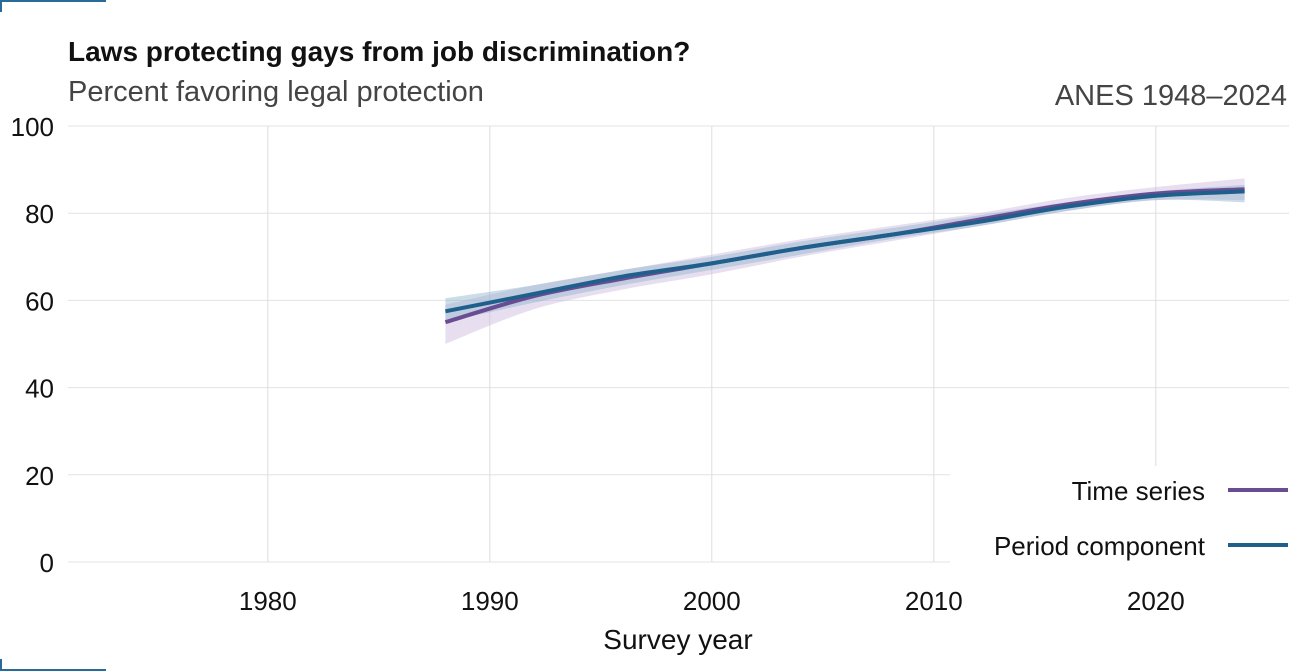  Describe the element at coordinates (1100, 546) in the screenshot. I see `legend-label: Period component` at that location.